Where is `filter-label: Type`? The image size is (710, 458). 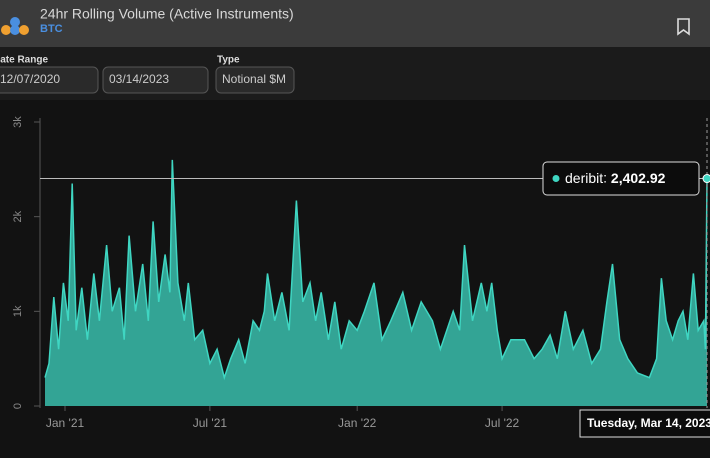 filter-label: Type is located at coordinates (228, 60).